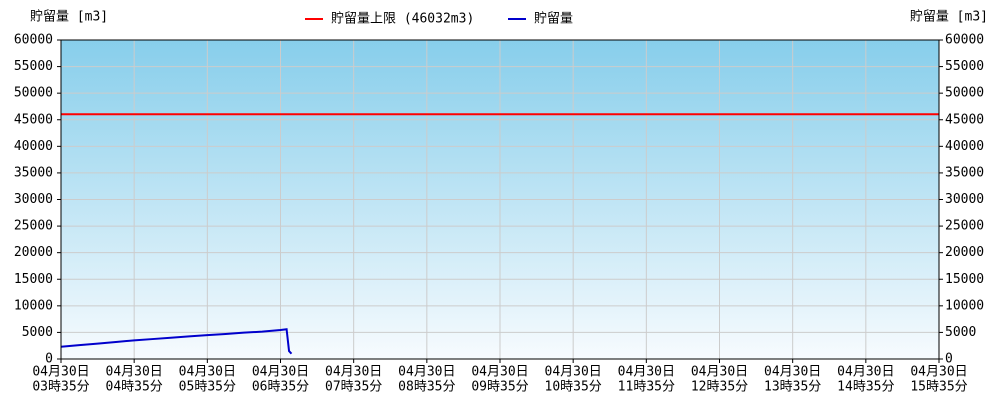 The width and height of the screenshot is (1000, 400). Describe the element at coordinates (964, 172) in the screenshot. I see `y2-tick-label: 35000` at that location.